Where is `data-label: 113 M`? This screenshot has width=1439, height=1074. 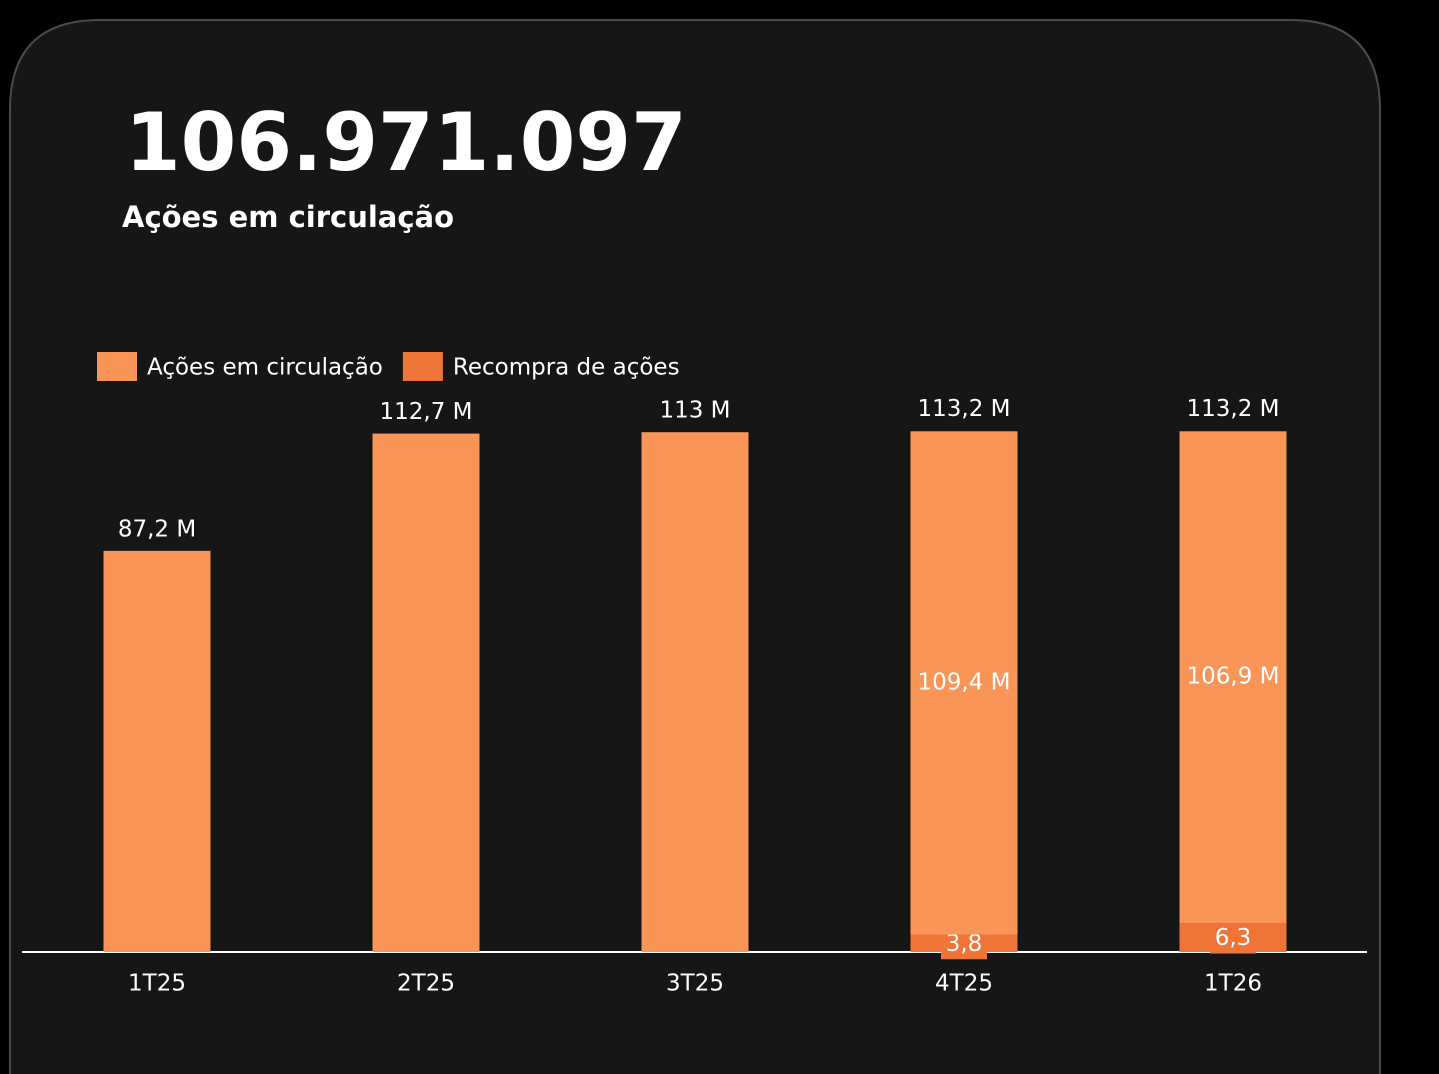 data-label: 113 M is located at coordinates (694, 411).